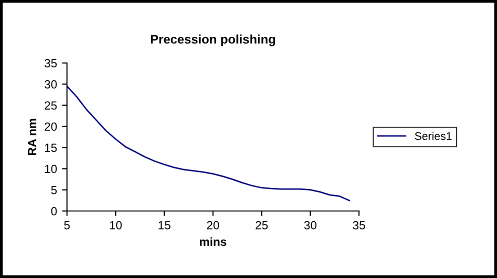  Describe the element at coordinates (359, 225) in the screenshot. I see `x-tick-label: 35` at that location.